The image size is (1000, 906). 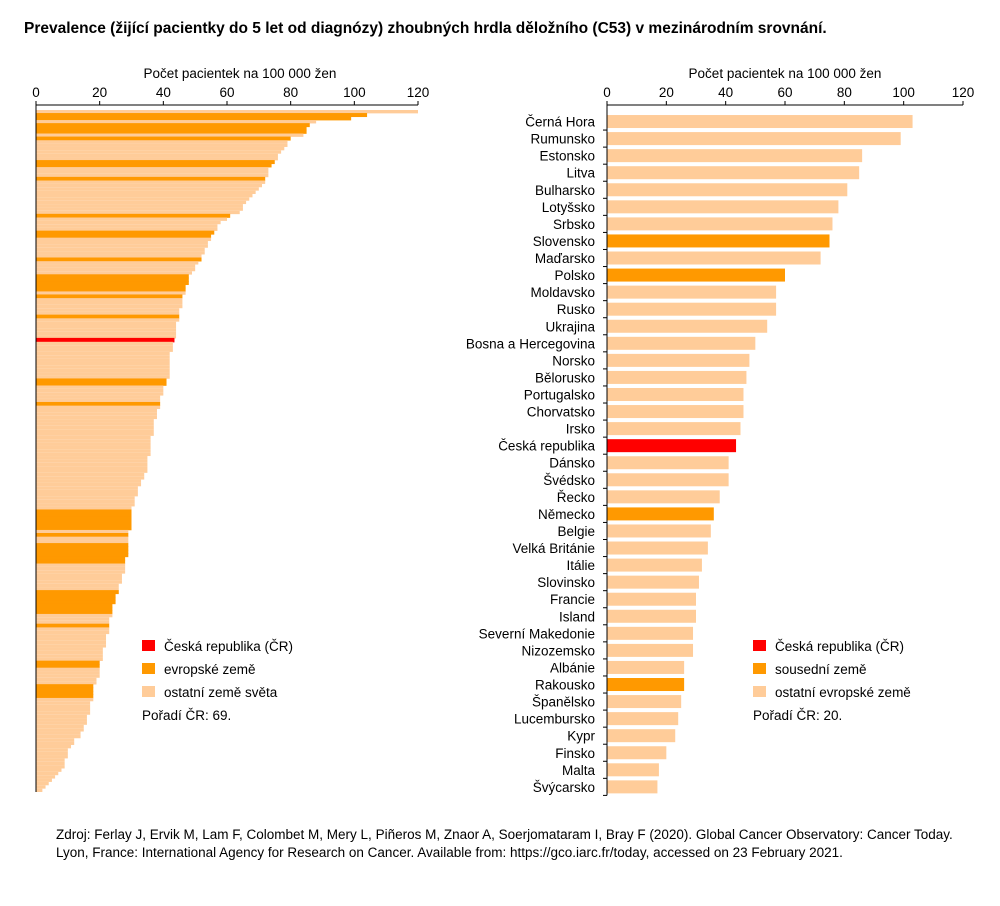 What do you see at coordinates (666, 92) in the screenshot?
I see `europe-tick-label: 20` at bounding box center [666, 92].